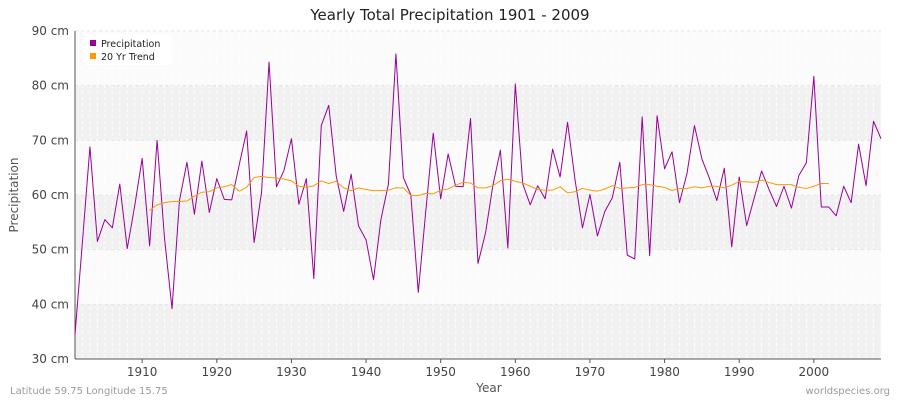 The width and height of the screenshot is (900, 400). What do you see at coordinates (130, 44) in the screenshot?
I see `legend-label-precipitation: Precipitation` at bounding box center [130, 44].